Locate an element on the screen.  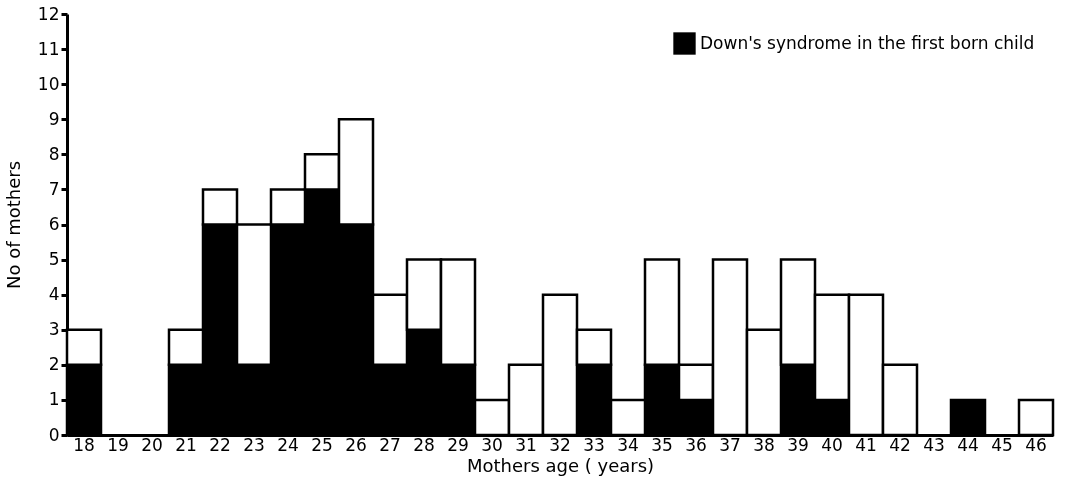
x-axis-title: Mothers age ( years) is located at coordinates (560, 465).